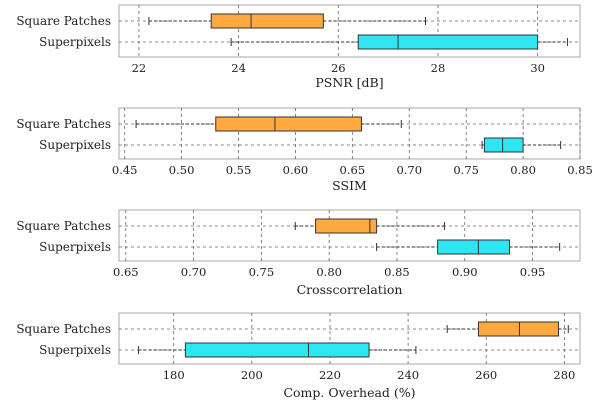  I want to click on x-axis-label: SSIM, so click(349, 185).